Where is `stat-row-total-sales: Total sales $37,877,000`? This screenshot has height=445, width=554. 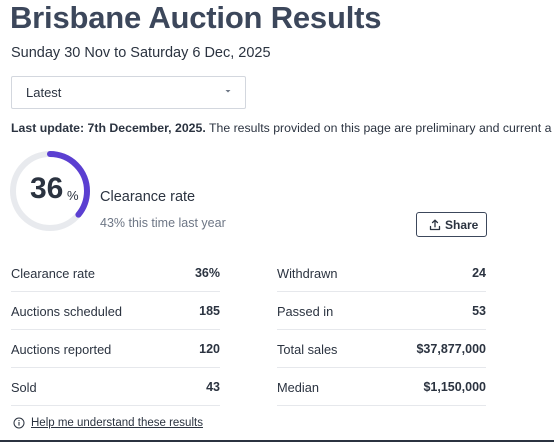
stat-row-total-sales: Total sales $37,877,000 is located at coordinates (381, 349).